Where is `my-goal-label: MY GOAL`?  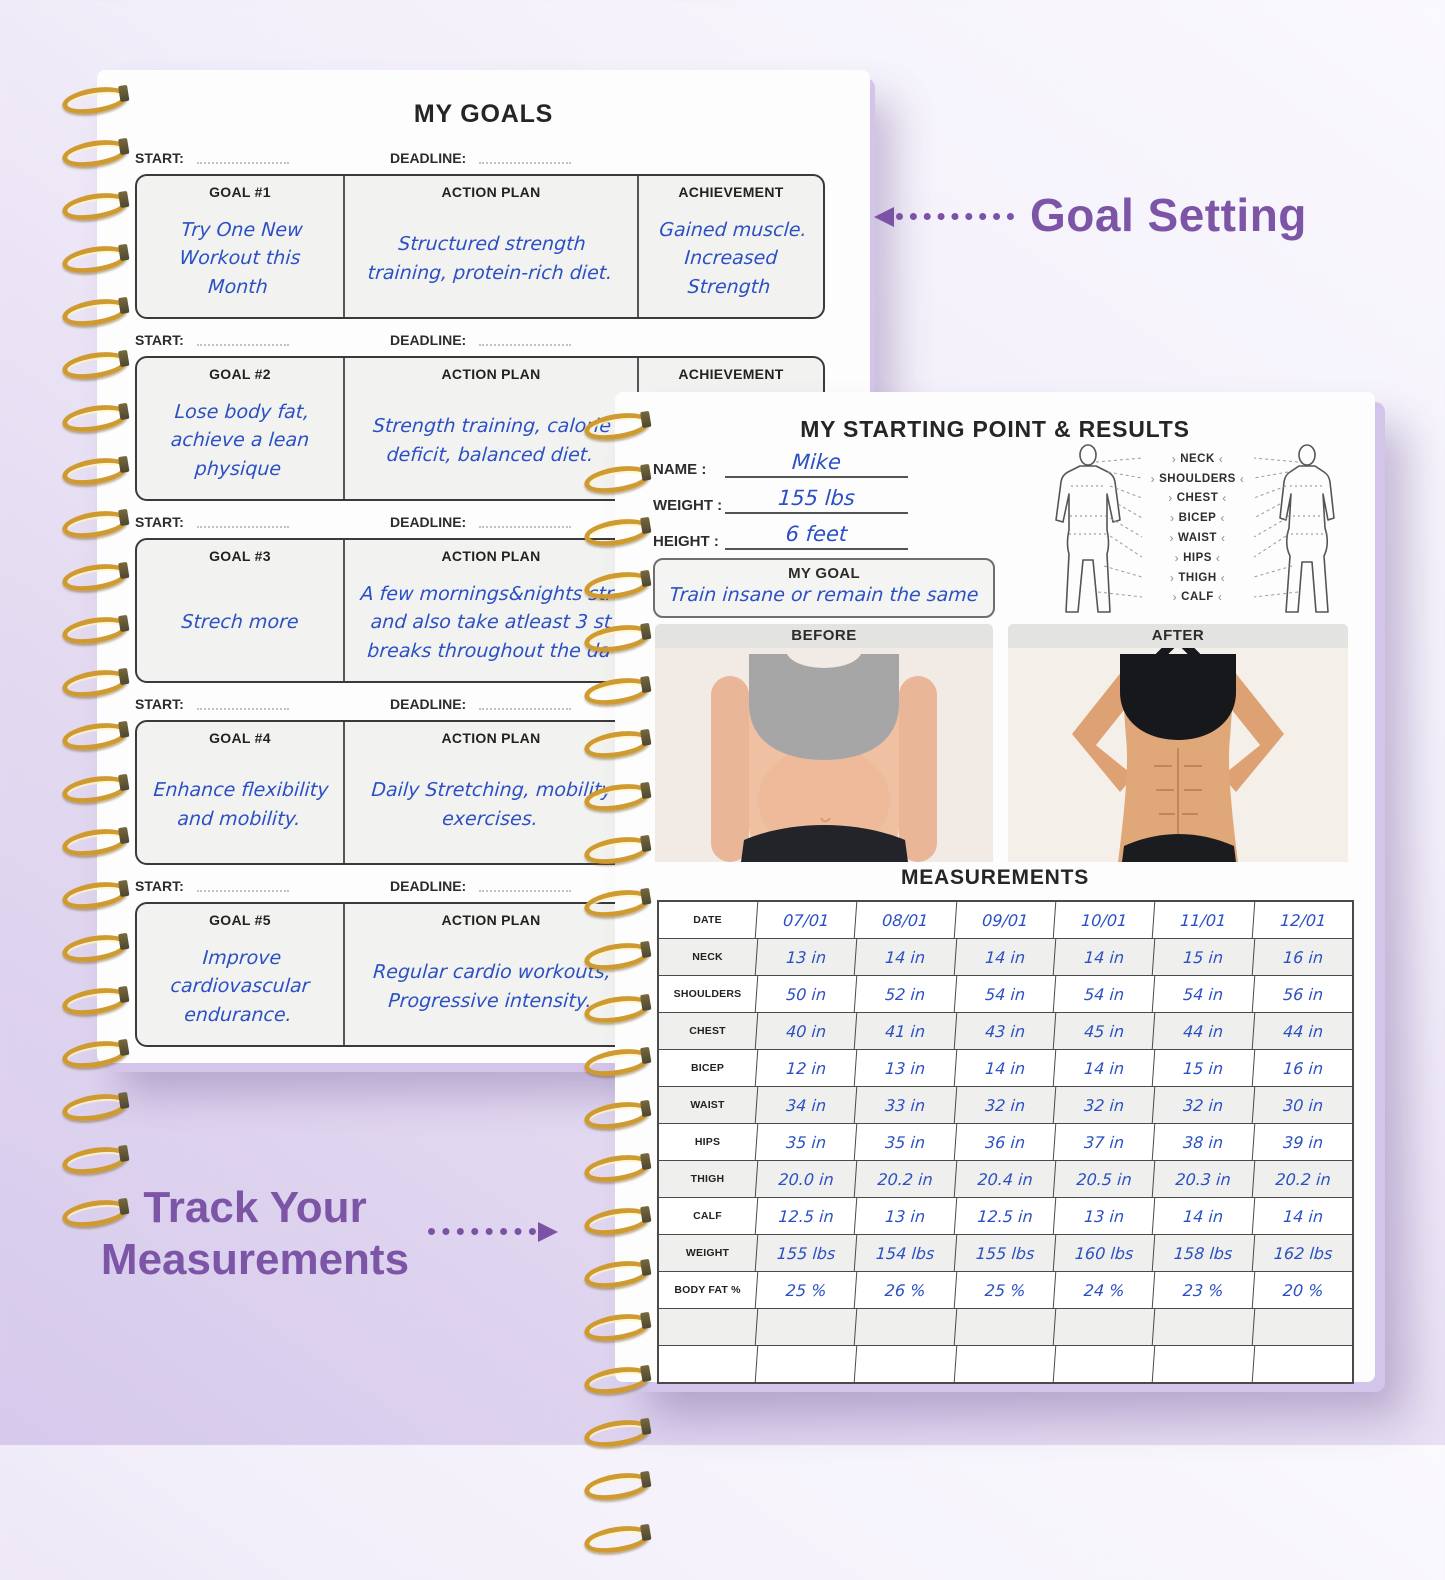
my-goal-label: MY GOAL is located at coordinates (824, 573).